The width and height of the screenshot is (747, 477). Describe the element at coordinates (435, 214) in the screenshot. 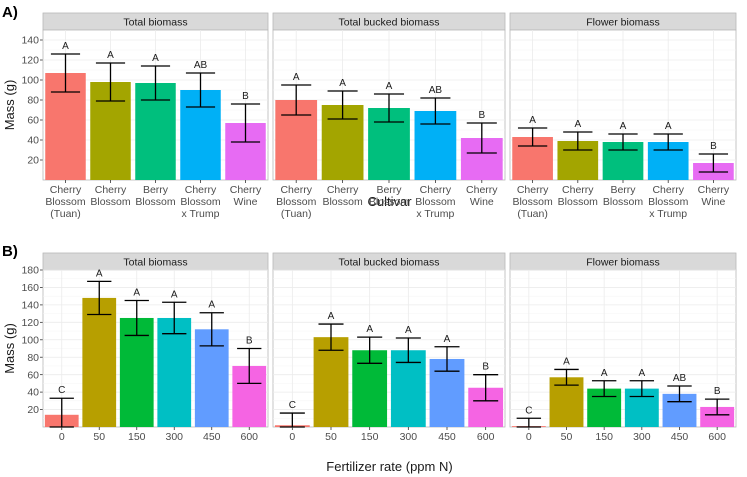

I see `x-tick-label-line: x Trump` at that location.